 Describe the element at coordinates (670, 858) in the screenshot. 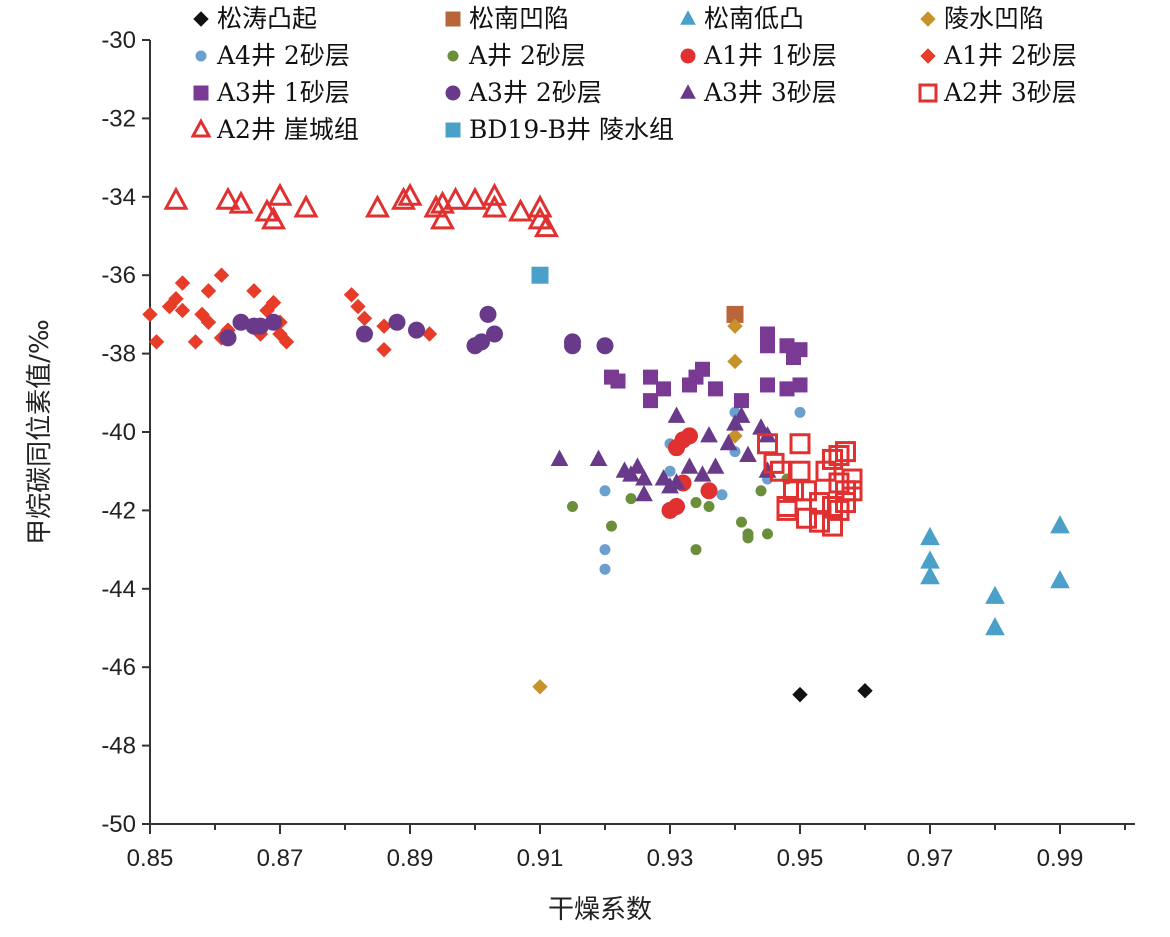

I see `x-tick-label: 0.93` at that location.